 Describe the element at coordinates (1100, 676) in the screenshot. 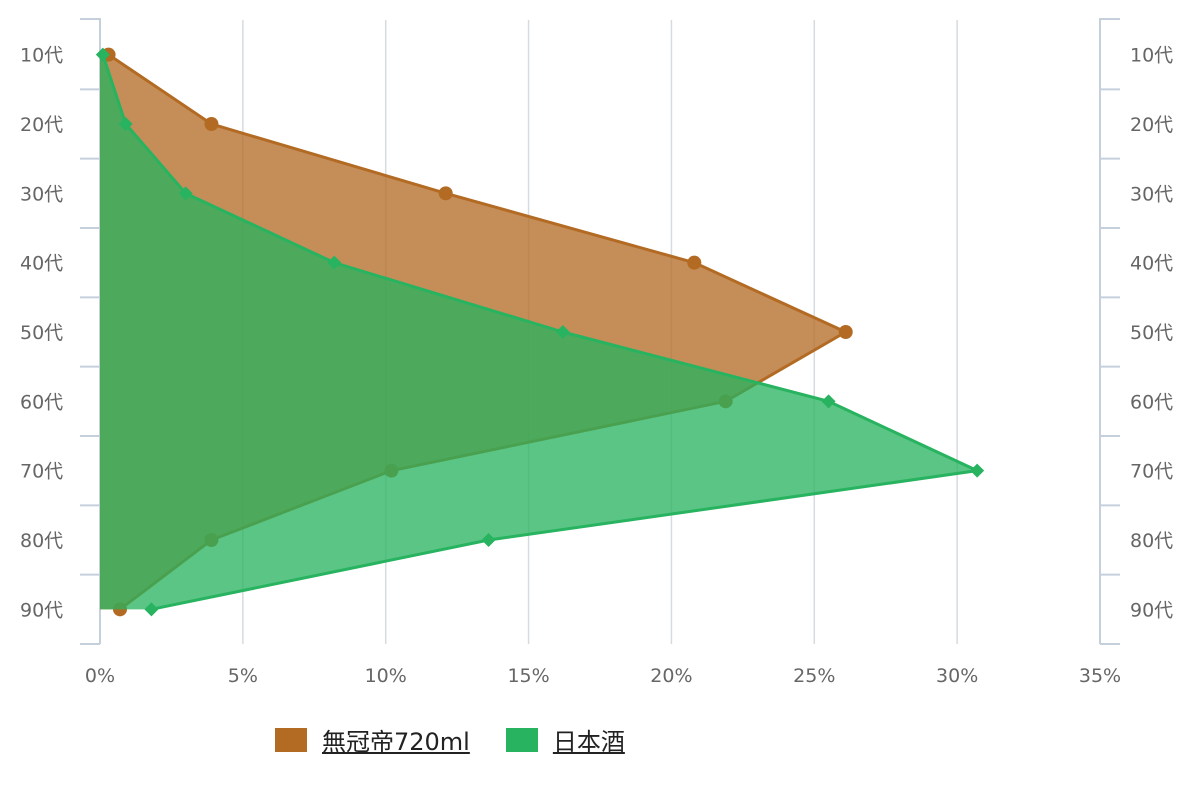

I see `x-tick-label: 35%` at that location.